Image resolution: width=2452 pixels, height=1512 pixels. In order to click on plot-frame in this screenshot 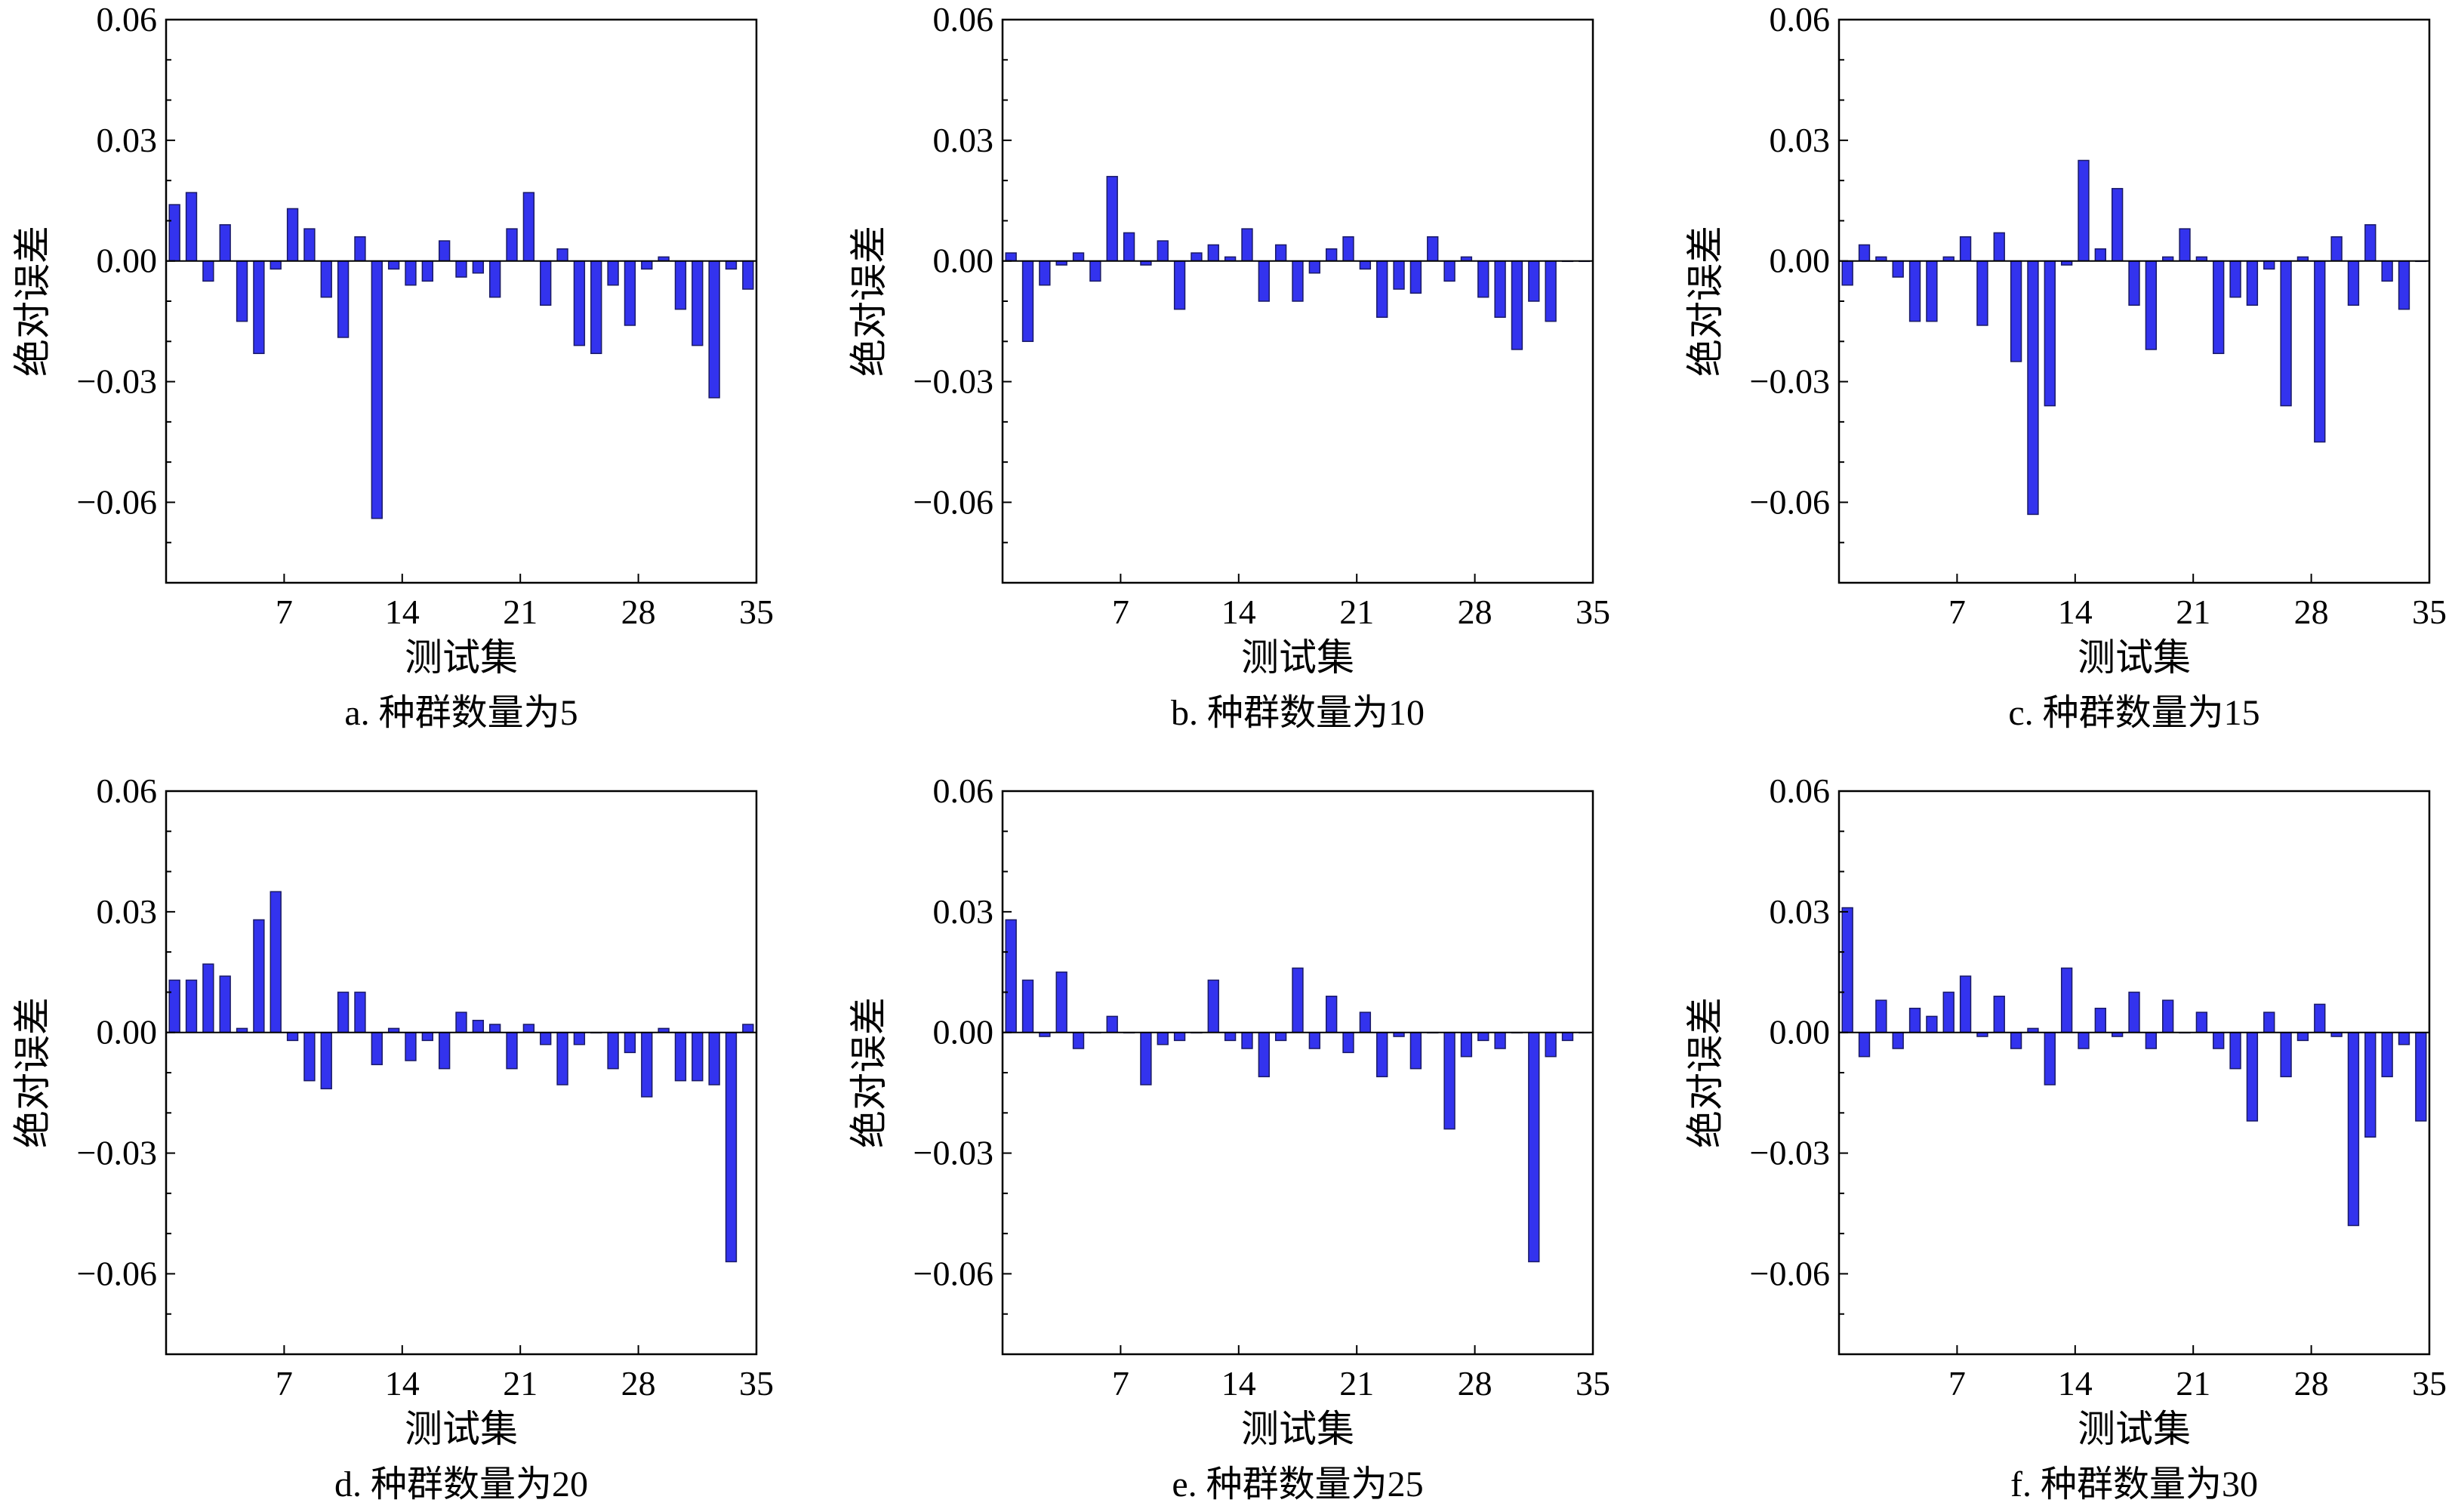, I will do `click(1297, 1073)`.